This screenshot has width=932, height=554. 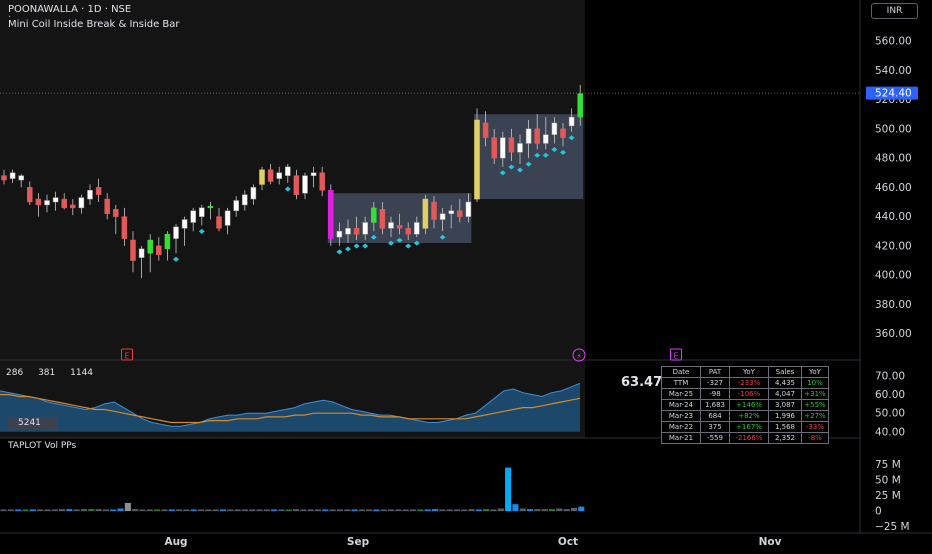 I want to click on table-row: Mar-23 684 +82% 1,996 +27%, so click(x=745, y=416).